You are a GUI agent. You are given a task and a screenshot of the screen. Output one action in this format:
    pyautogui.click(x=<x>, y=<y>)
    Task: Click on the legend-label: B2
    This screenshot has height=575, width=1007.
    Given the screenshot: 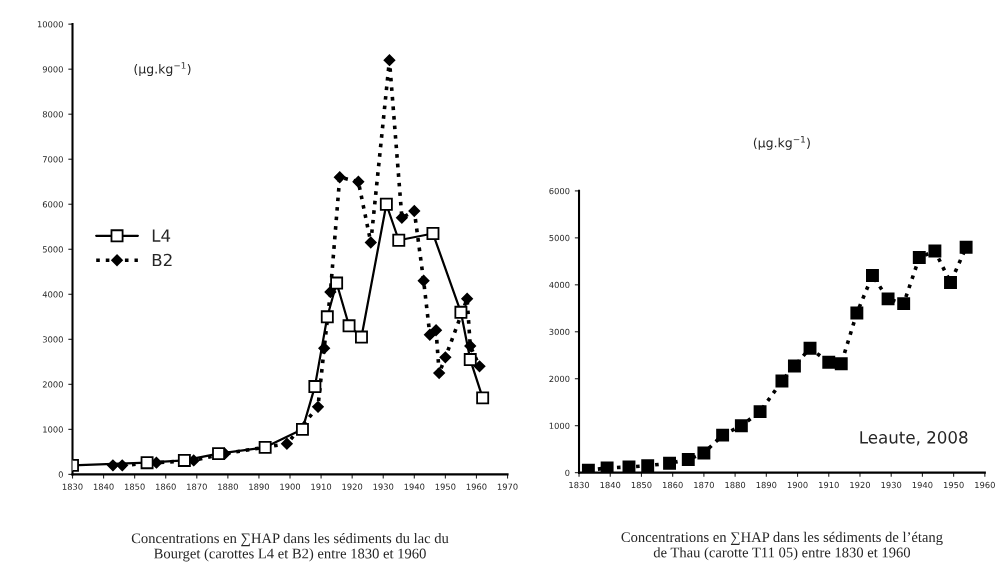 What is the action you would take?
    pyautogui.click(x=162, y=260)
    